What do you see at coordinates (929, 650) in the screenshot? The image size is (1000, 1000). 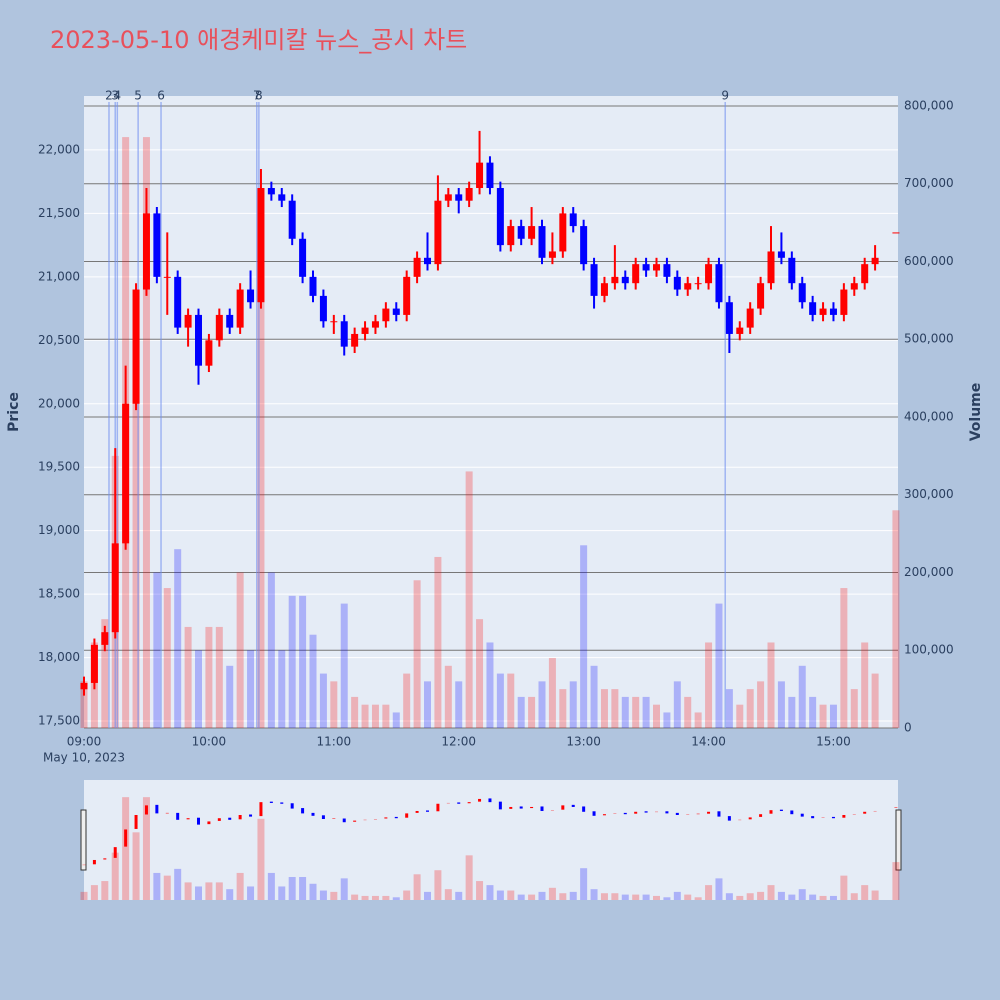 I see `y2-tick-label: 100,000` at bounding box center [929, 650].